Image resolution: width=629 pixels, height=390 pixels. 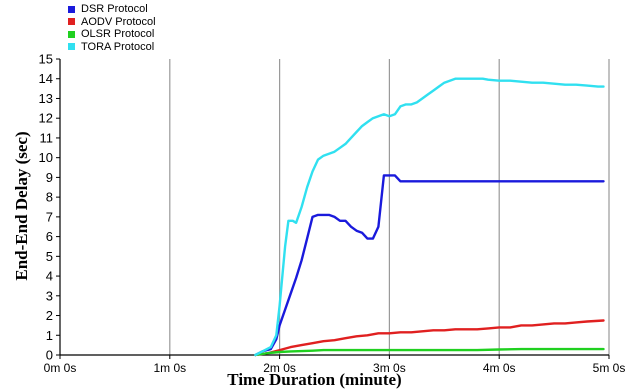 I want to click on legend-item-tora: TORA Protocol, so click(x=112, y=47).